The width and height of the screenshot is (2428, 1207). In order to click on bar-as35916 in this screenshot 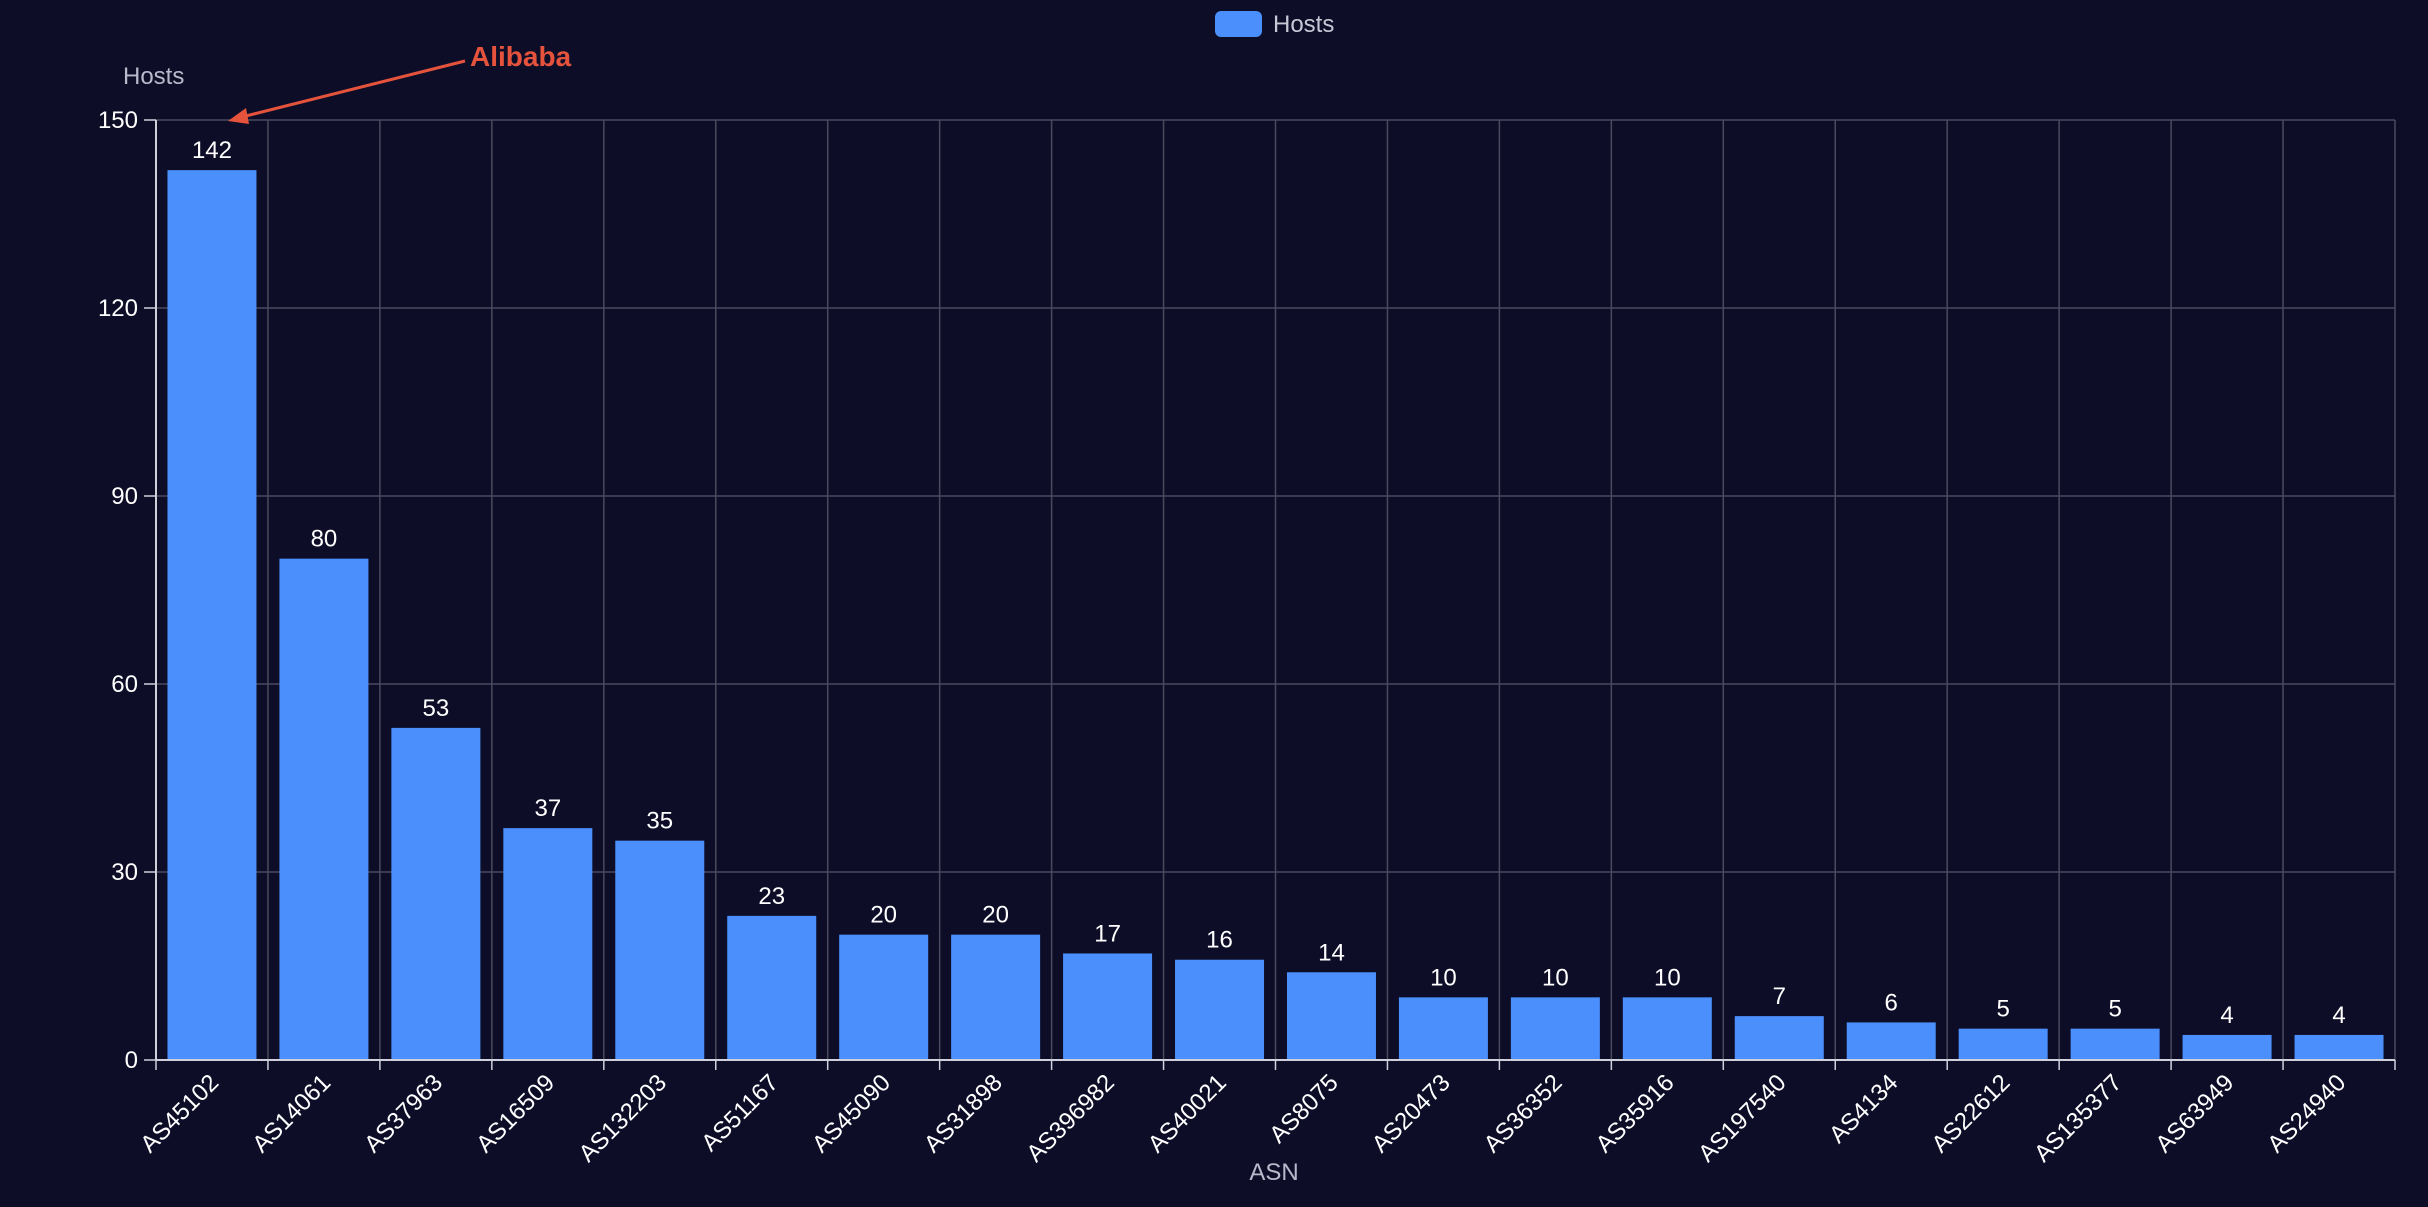, I will do `click(1667, 1028)`.